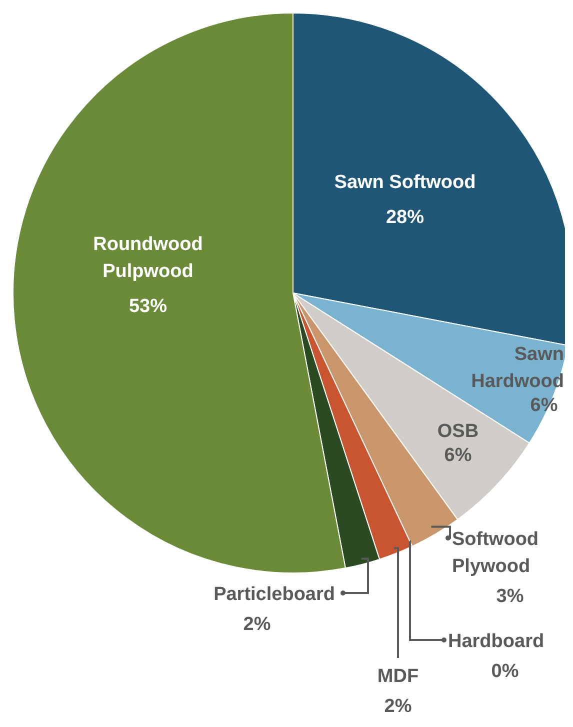 Image resolution: width=573 pixels, height=727 pixels. I want to click on slice-label: OSB, so click(458, 431).